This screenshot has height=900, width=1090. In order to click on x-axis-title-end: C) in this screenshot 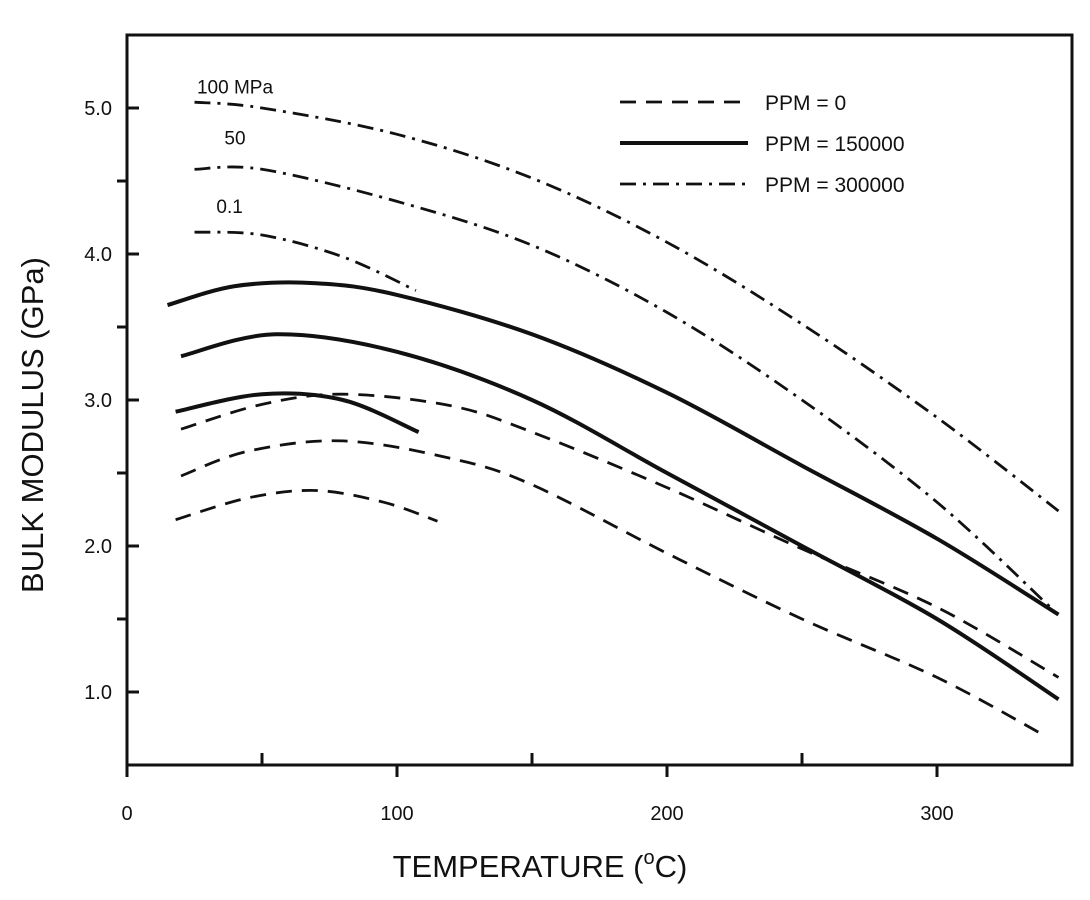, I will do `click(671, 866)`.